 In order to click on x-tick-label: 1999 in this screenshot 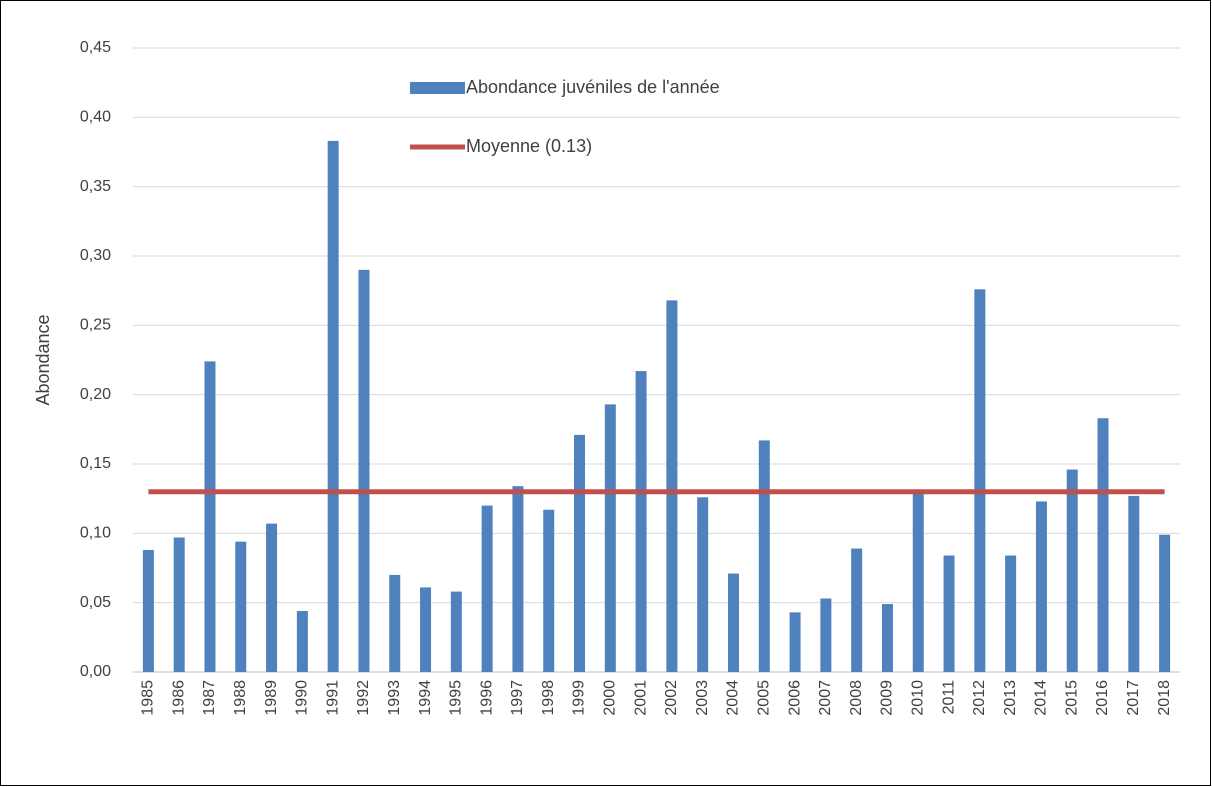, I will do `click(579, 698)`.